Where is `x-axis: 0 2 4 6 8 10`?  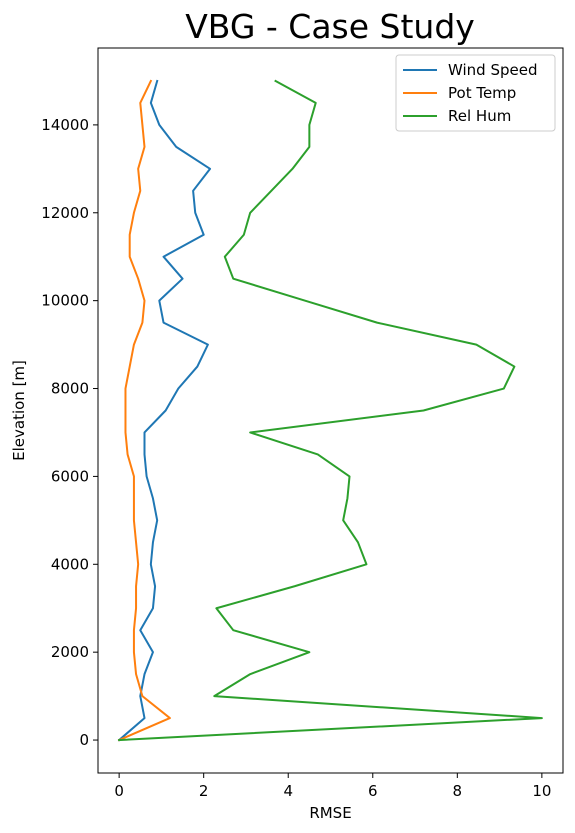 x-axis: 0 2 4 6 8 10 is located at coordinates (332, 786).